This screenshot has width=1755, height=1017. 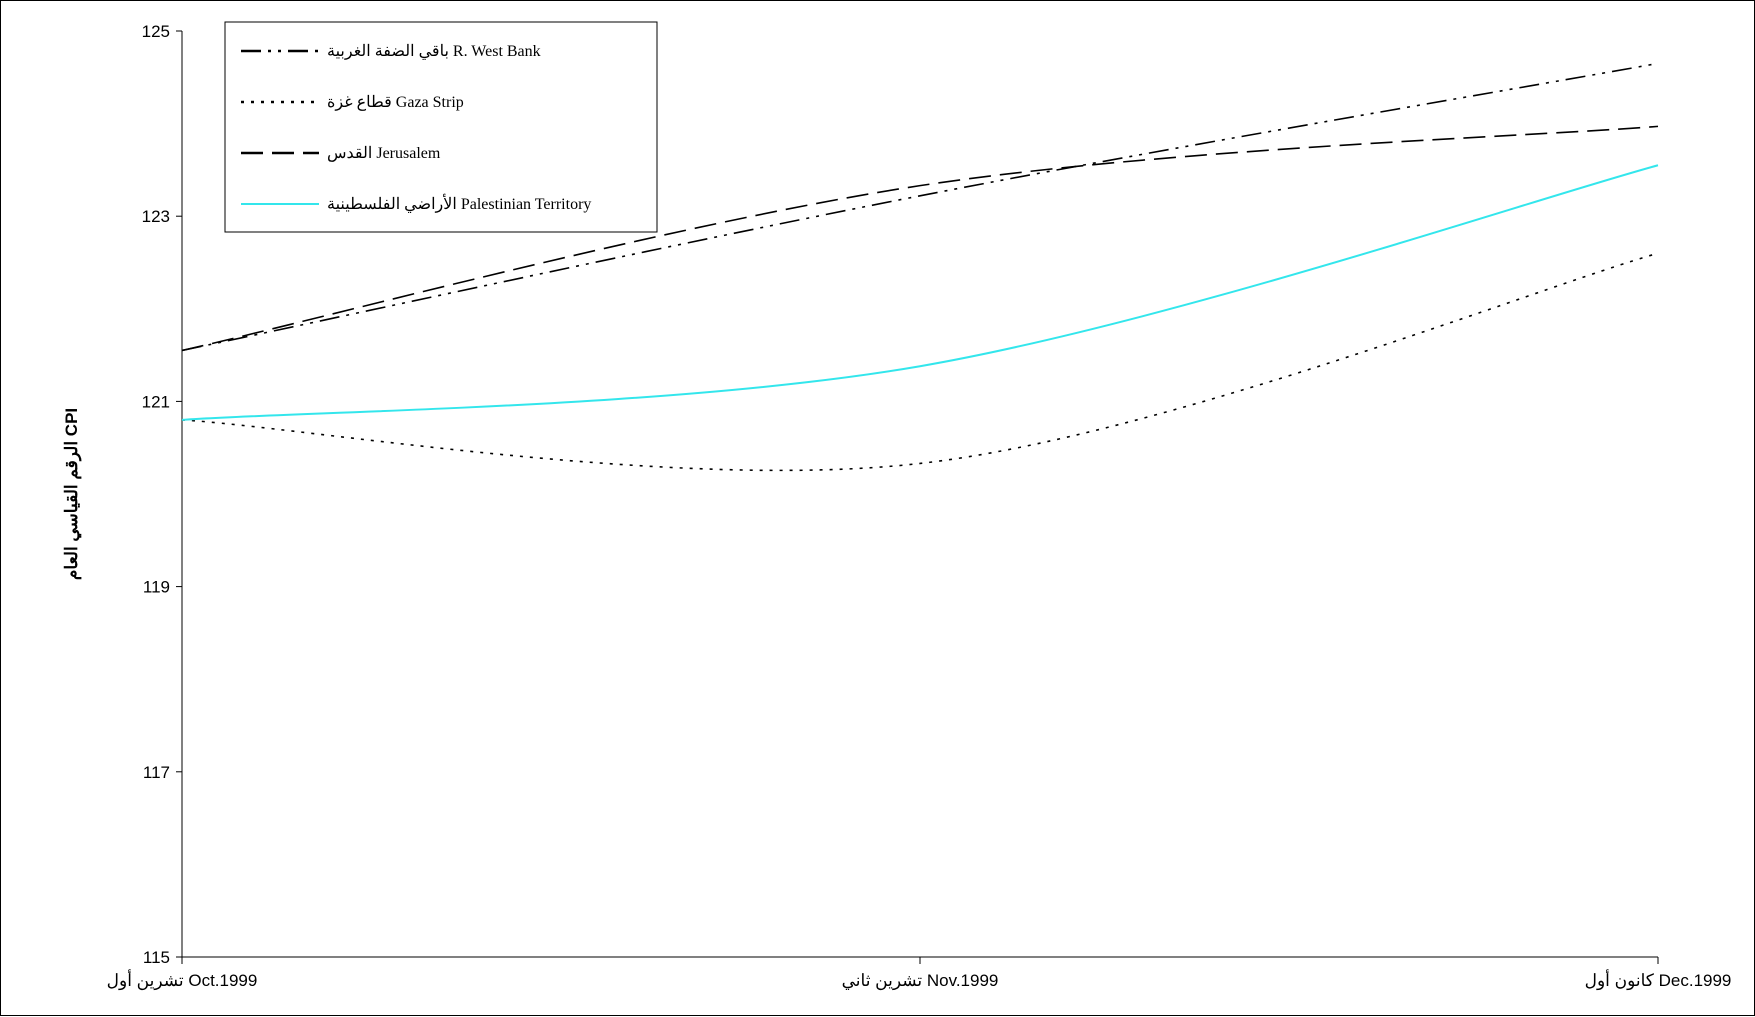 I want to click on y-tick-label: 117, so click(x=156, y=772).